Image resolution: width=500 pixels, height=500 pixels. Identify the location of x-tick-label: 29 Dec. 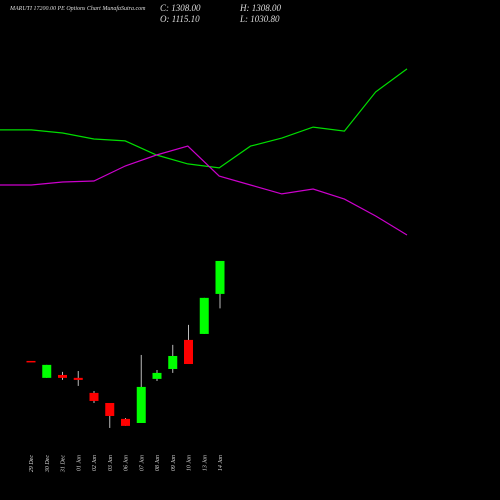
(32, 463).